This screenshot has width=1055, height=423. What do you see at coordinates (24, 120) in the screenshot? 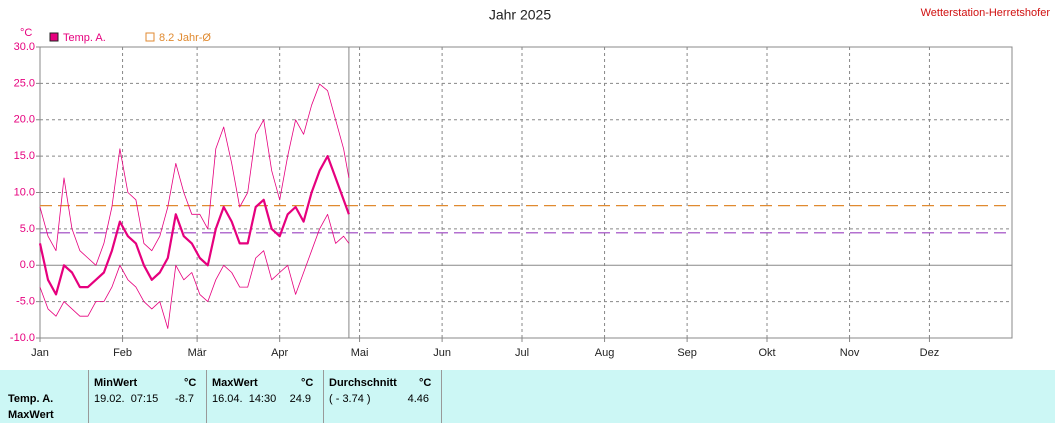
I see `y-tick-label: 20.0` at bounding box center [24, 120].